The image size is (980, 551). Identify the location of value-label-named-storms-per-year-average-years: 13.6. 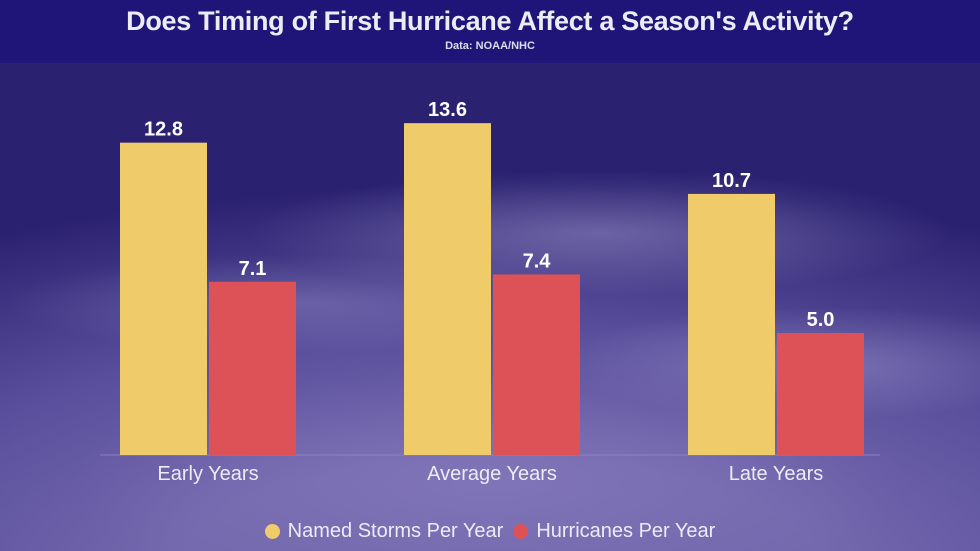
(447, 110).